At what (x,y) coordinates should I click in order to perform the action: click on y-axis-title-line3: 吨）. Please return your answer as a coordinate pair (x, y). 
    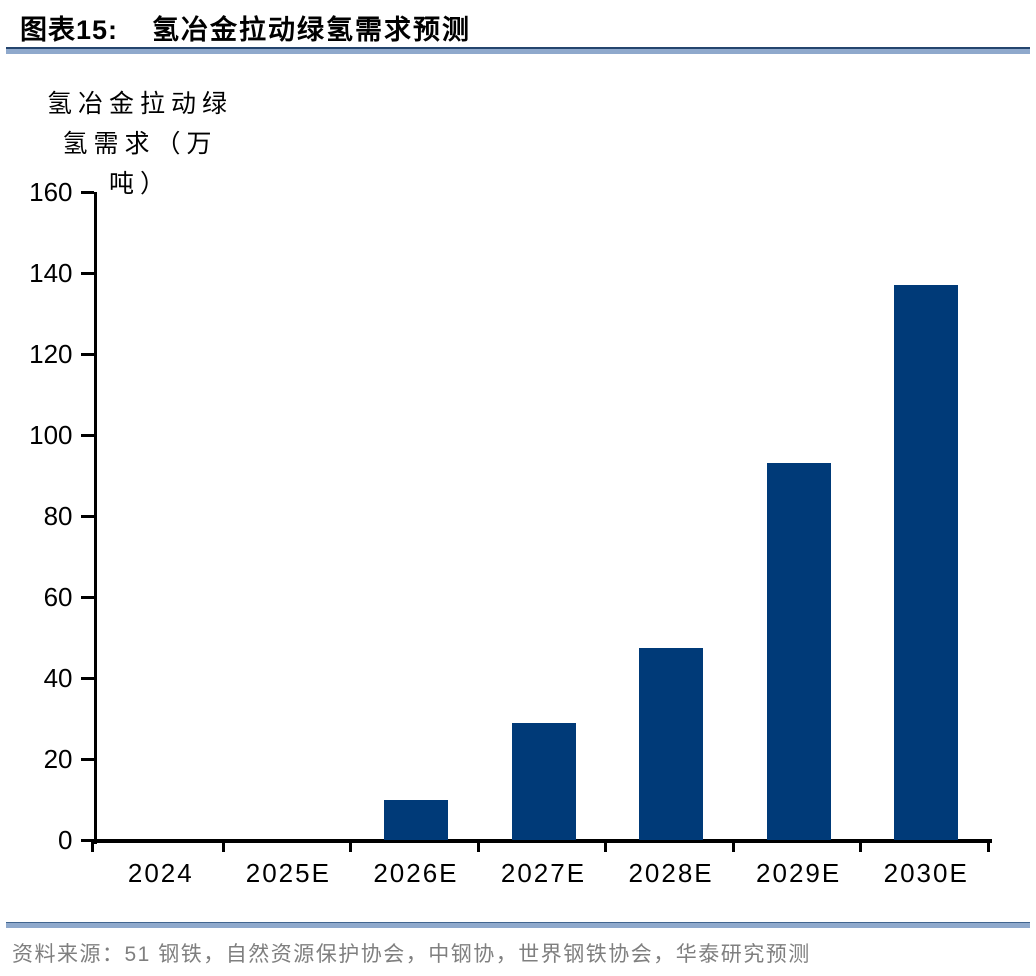
    Looking at the image, I should click on (139, 184).